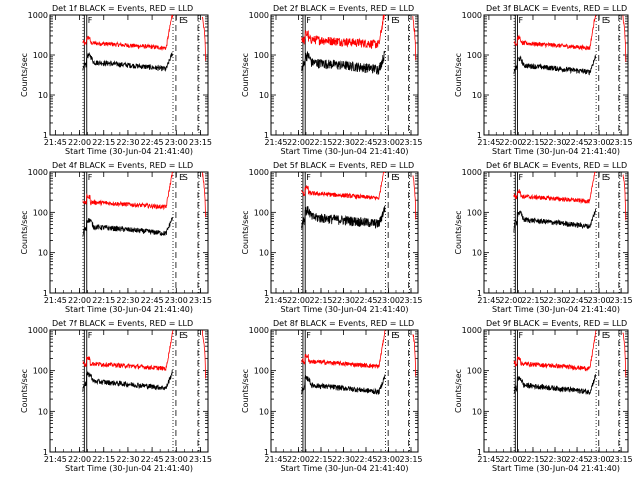 This screenshot has width=640, height=480. I want to click on panel-title: Det 2f BLACK = Events, RED = LLD, so click(343, 8).